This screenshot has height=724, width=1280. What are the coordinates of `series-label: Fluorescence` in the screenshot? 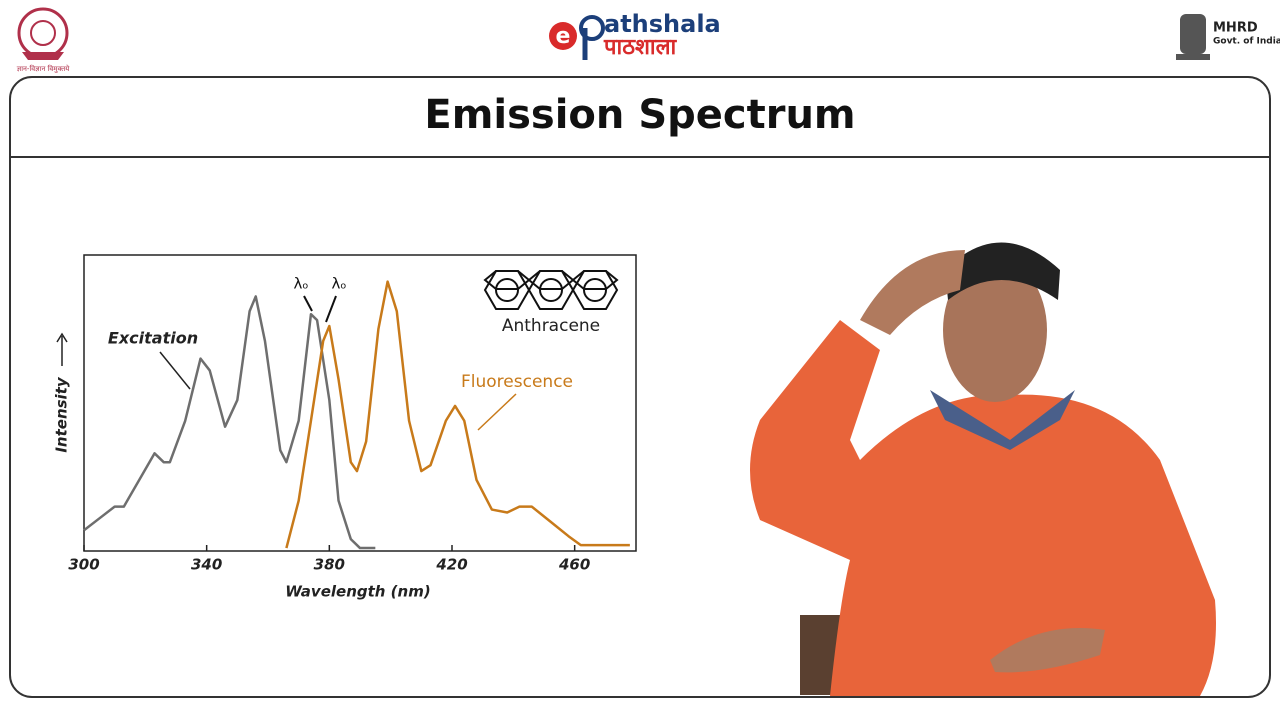 It's located at (517, 382).